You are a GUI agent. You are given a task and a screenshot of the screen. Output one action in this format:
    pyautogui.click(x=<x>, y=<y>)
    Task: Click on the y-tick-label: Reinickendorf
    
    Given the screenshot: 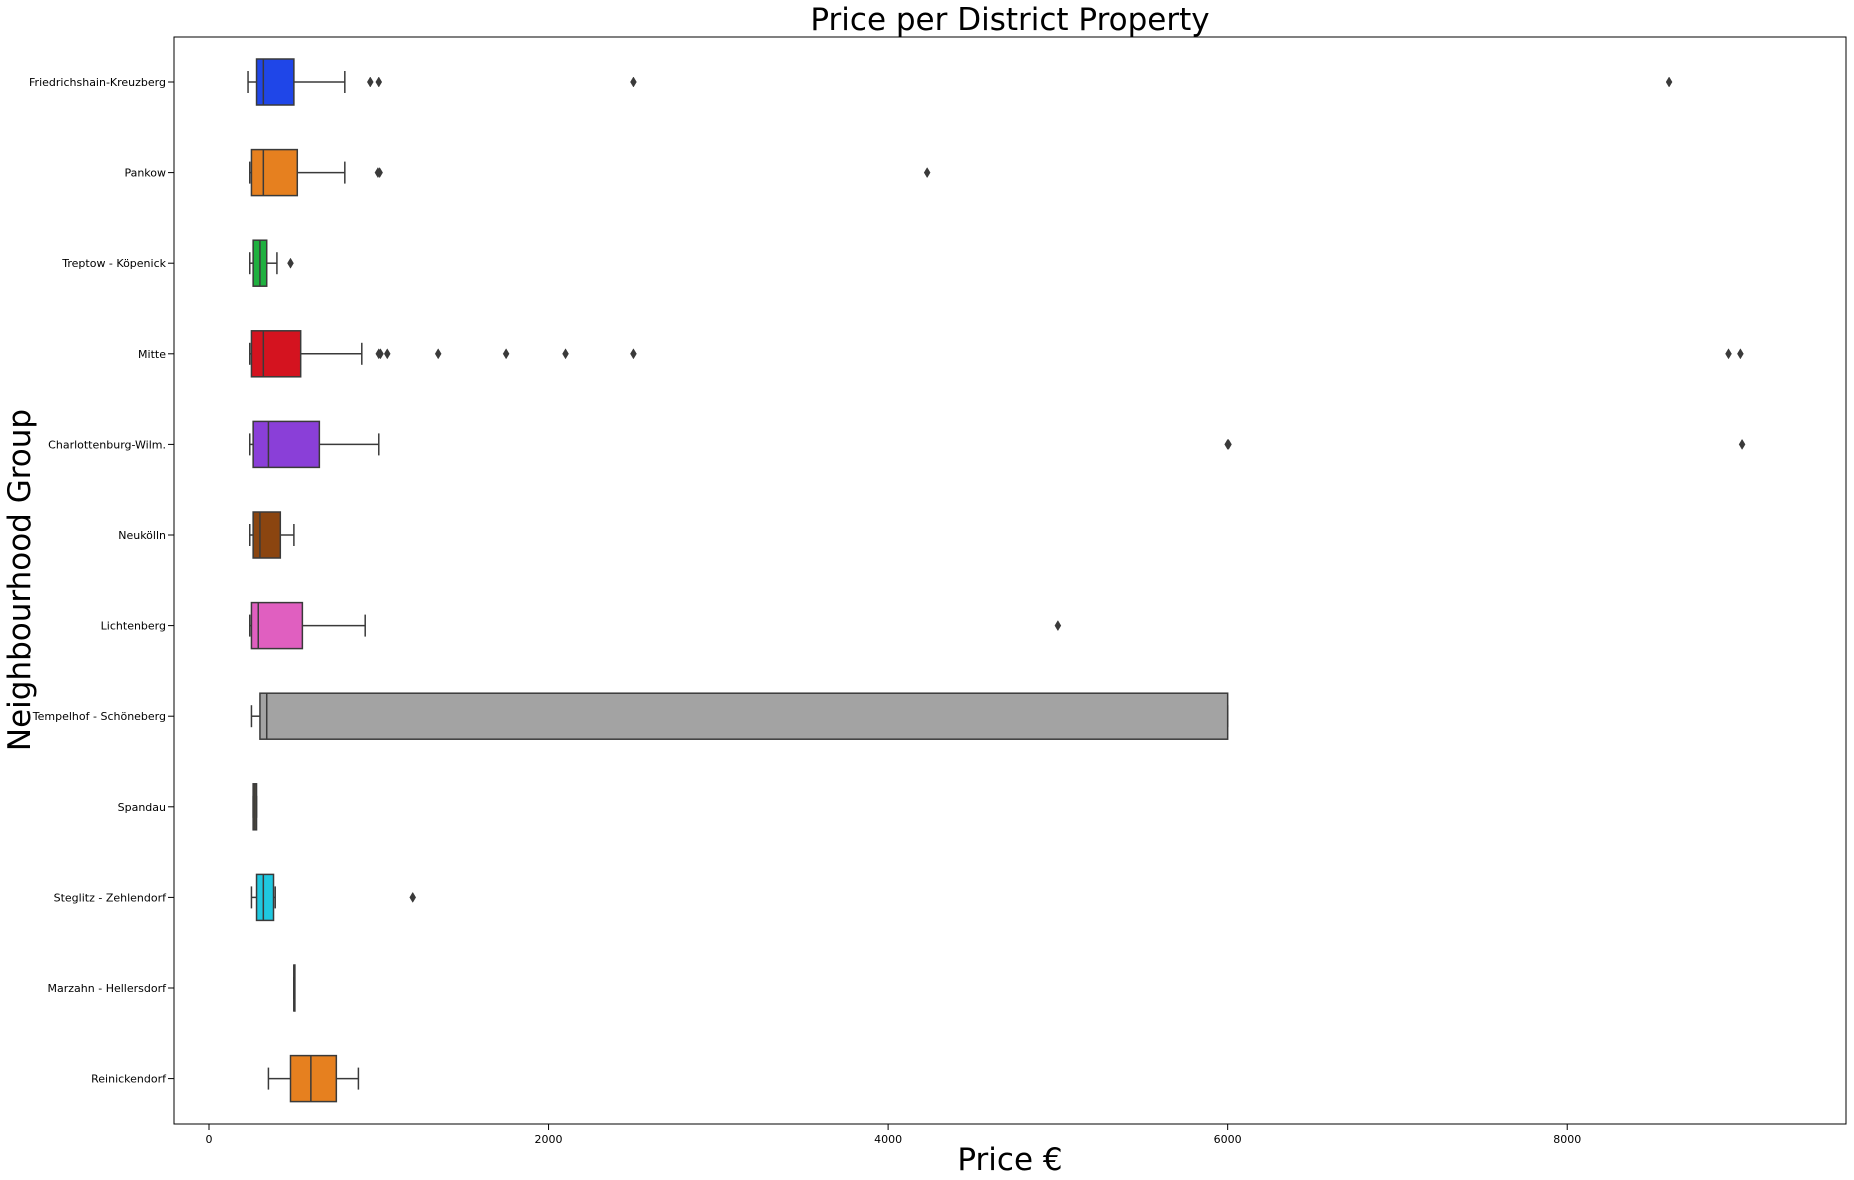 What is the action you would take?
    pyautogui.click(x=129, y=1079)
    